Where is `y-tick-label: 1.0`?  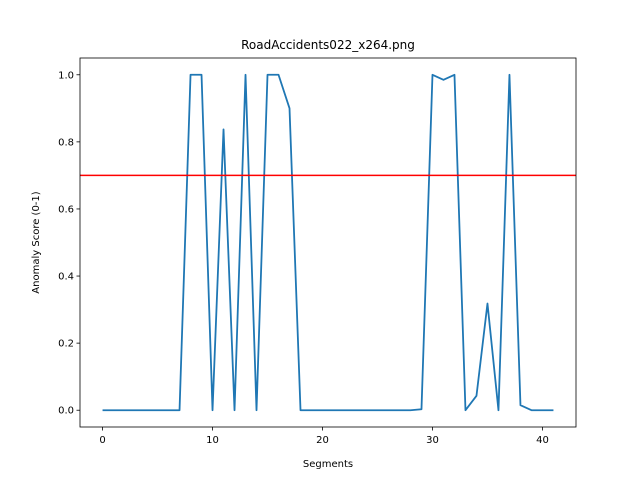 y-tick-label: 1.0 is located at coordinates (66, 75).